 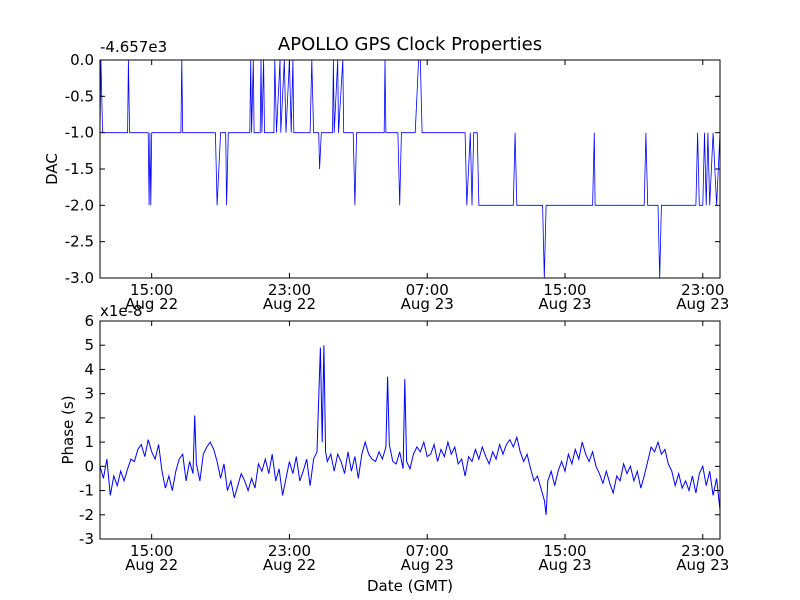 I want to click on dac-y-axis-label: DAC, so click(x=52, y=169).